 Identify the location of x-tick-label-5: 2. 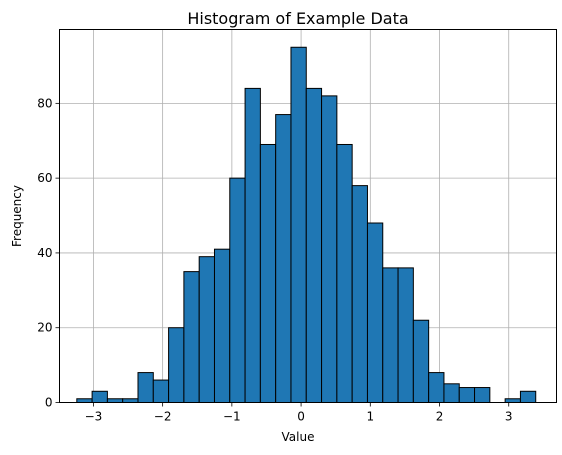
(440, 417).